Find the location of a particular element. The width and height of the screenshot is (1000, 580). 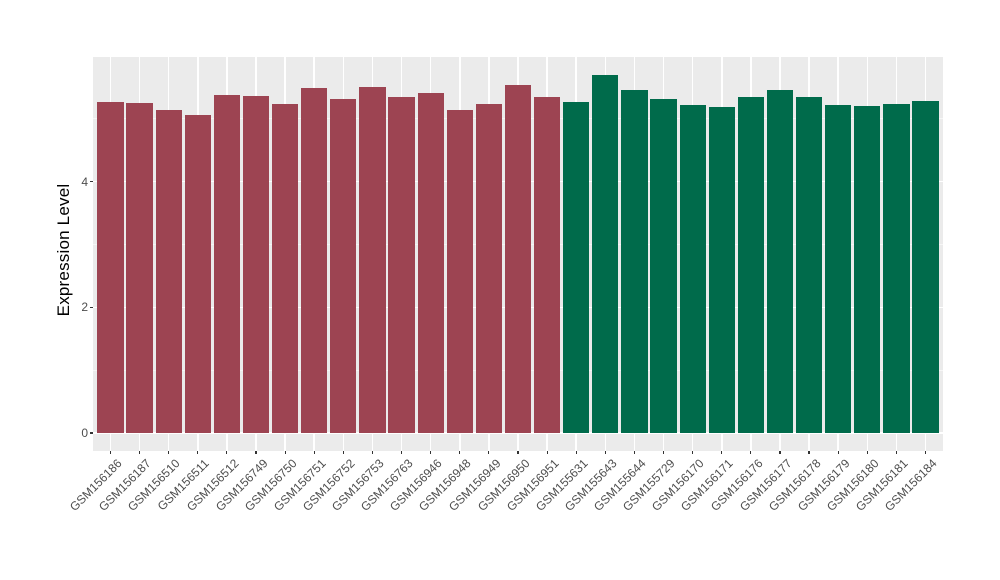

y-tick-label: 4 is located at coordinates (84, 181).